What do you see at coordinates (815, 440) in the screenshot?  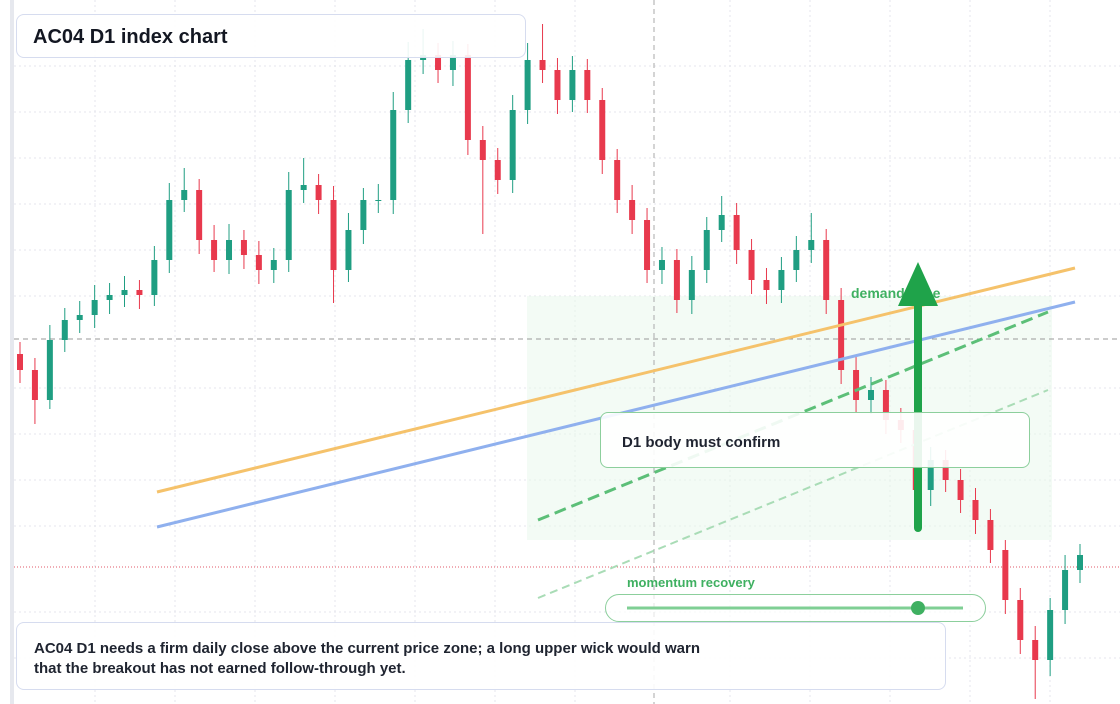 I see `annotation-box: D1 body must confirm` at bounding box center [815, 440].